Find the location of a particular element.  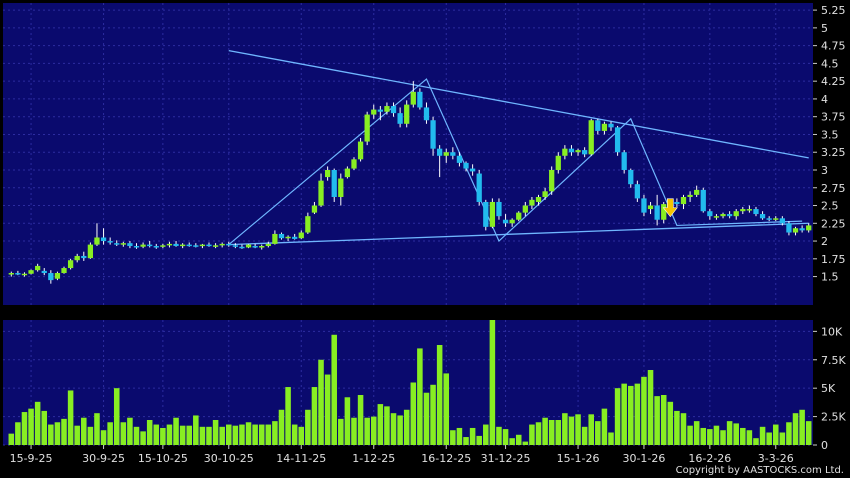

price-tick-label: 5.25 is located at coordinates (833, 10).